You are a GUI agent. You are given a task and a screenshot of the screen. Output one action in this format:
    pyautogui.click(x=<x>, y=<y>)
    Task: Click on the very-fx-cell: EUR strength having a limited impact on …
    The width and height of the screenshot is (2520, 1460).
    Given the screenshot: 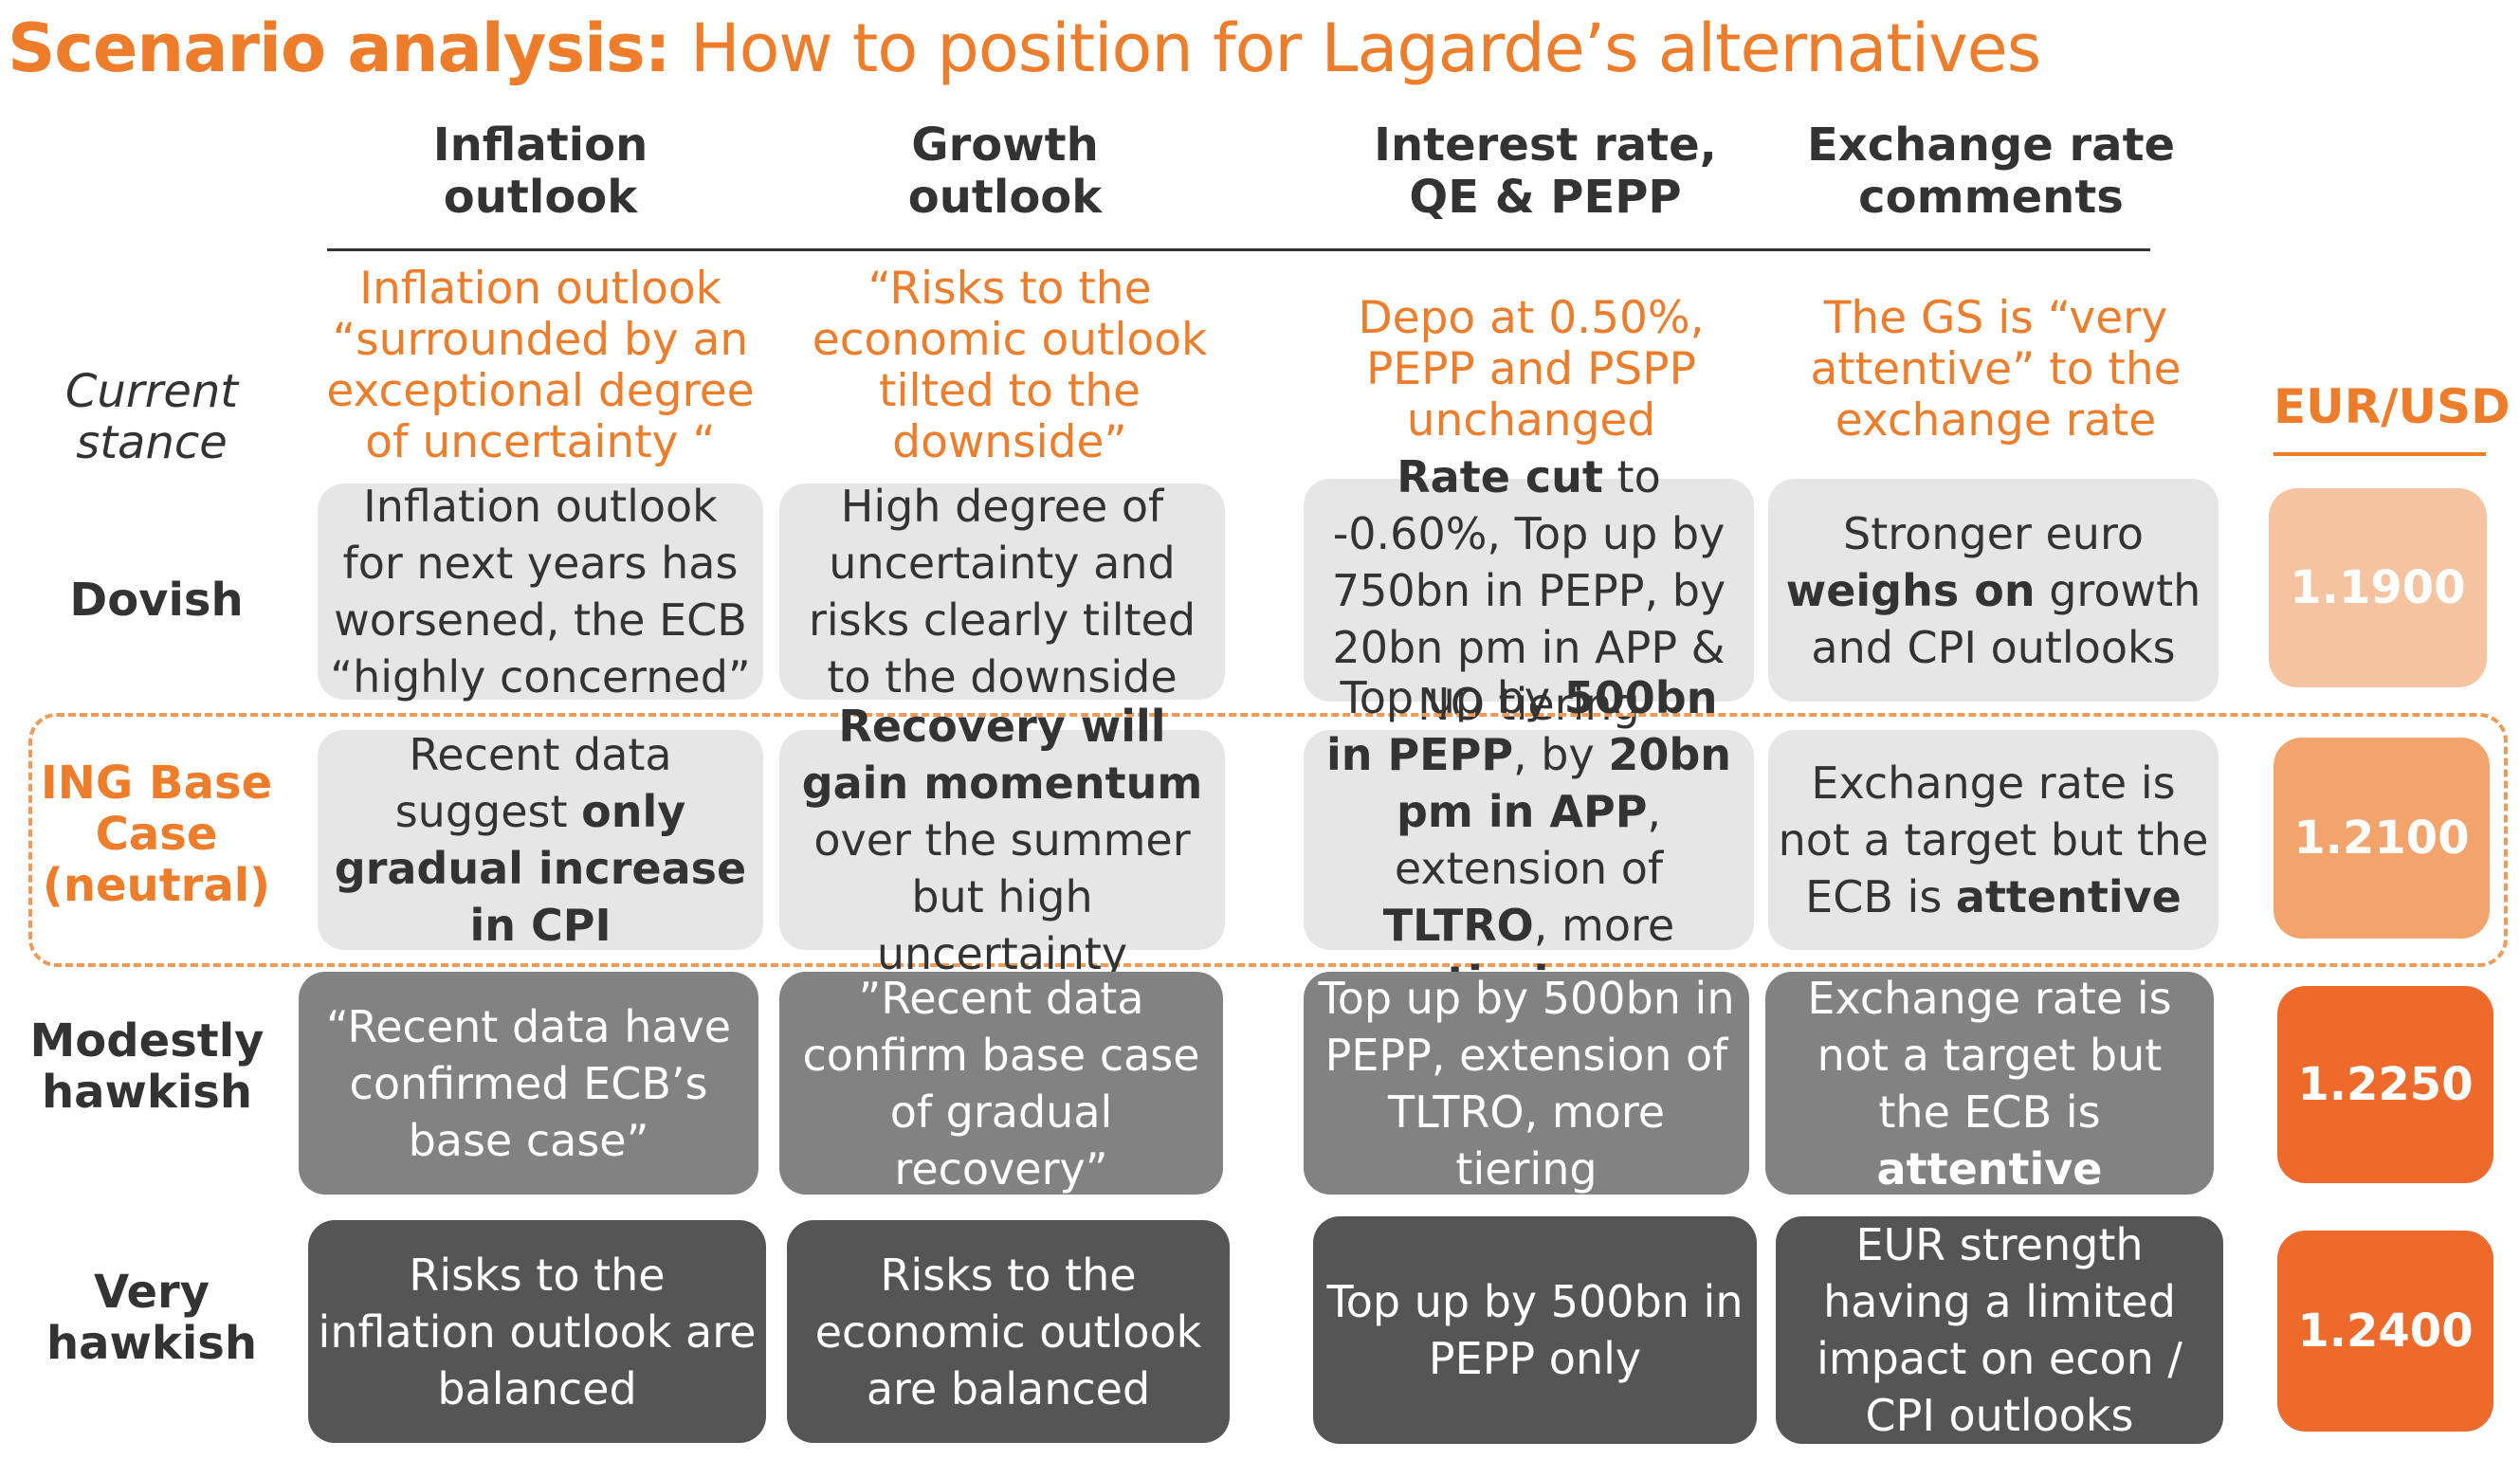 What is the action you would take?
    pyautogui.click(x=1999, y=1330)
    